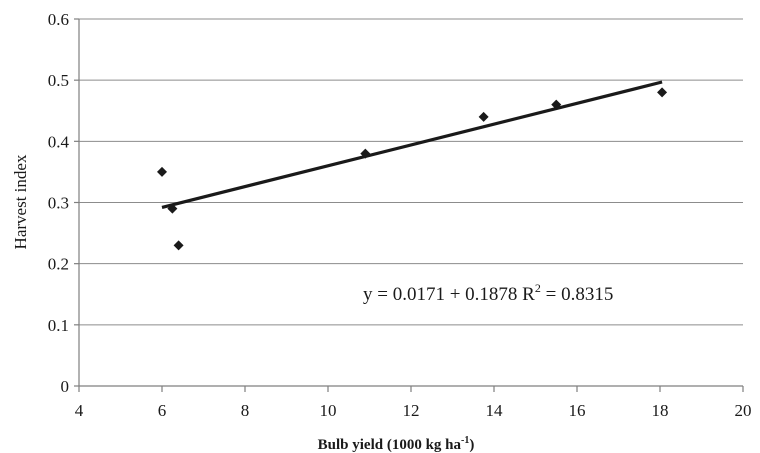 Image resolution: width=760 pixels, height=453 pixels. I want to click on y-tick-label: 0.5, so click(58, 80).